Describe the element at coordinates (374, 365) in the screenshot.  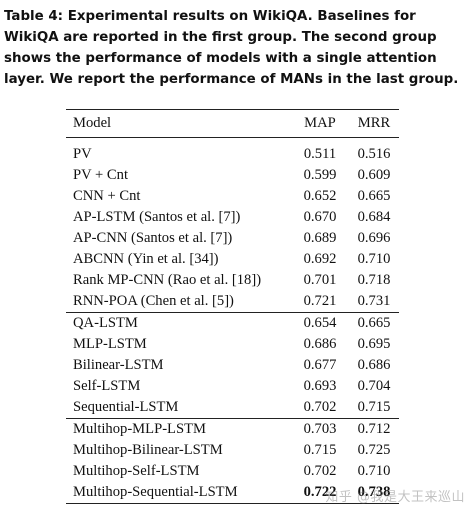
I see `cell-mrr: 0.686` at that location.